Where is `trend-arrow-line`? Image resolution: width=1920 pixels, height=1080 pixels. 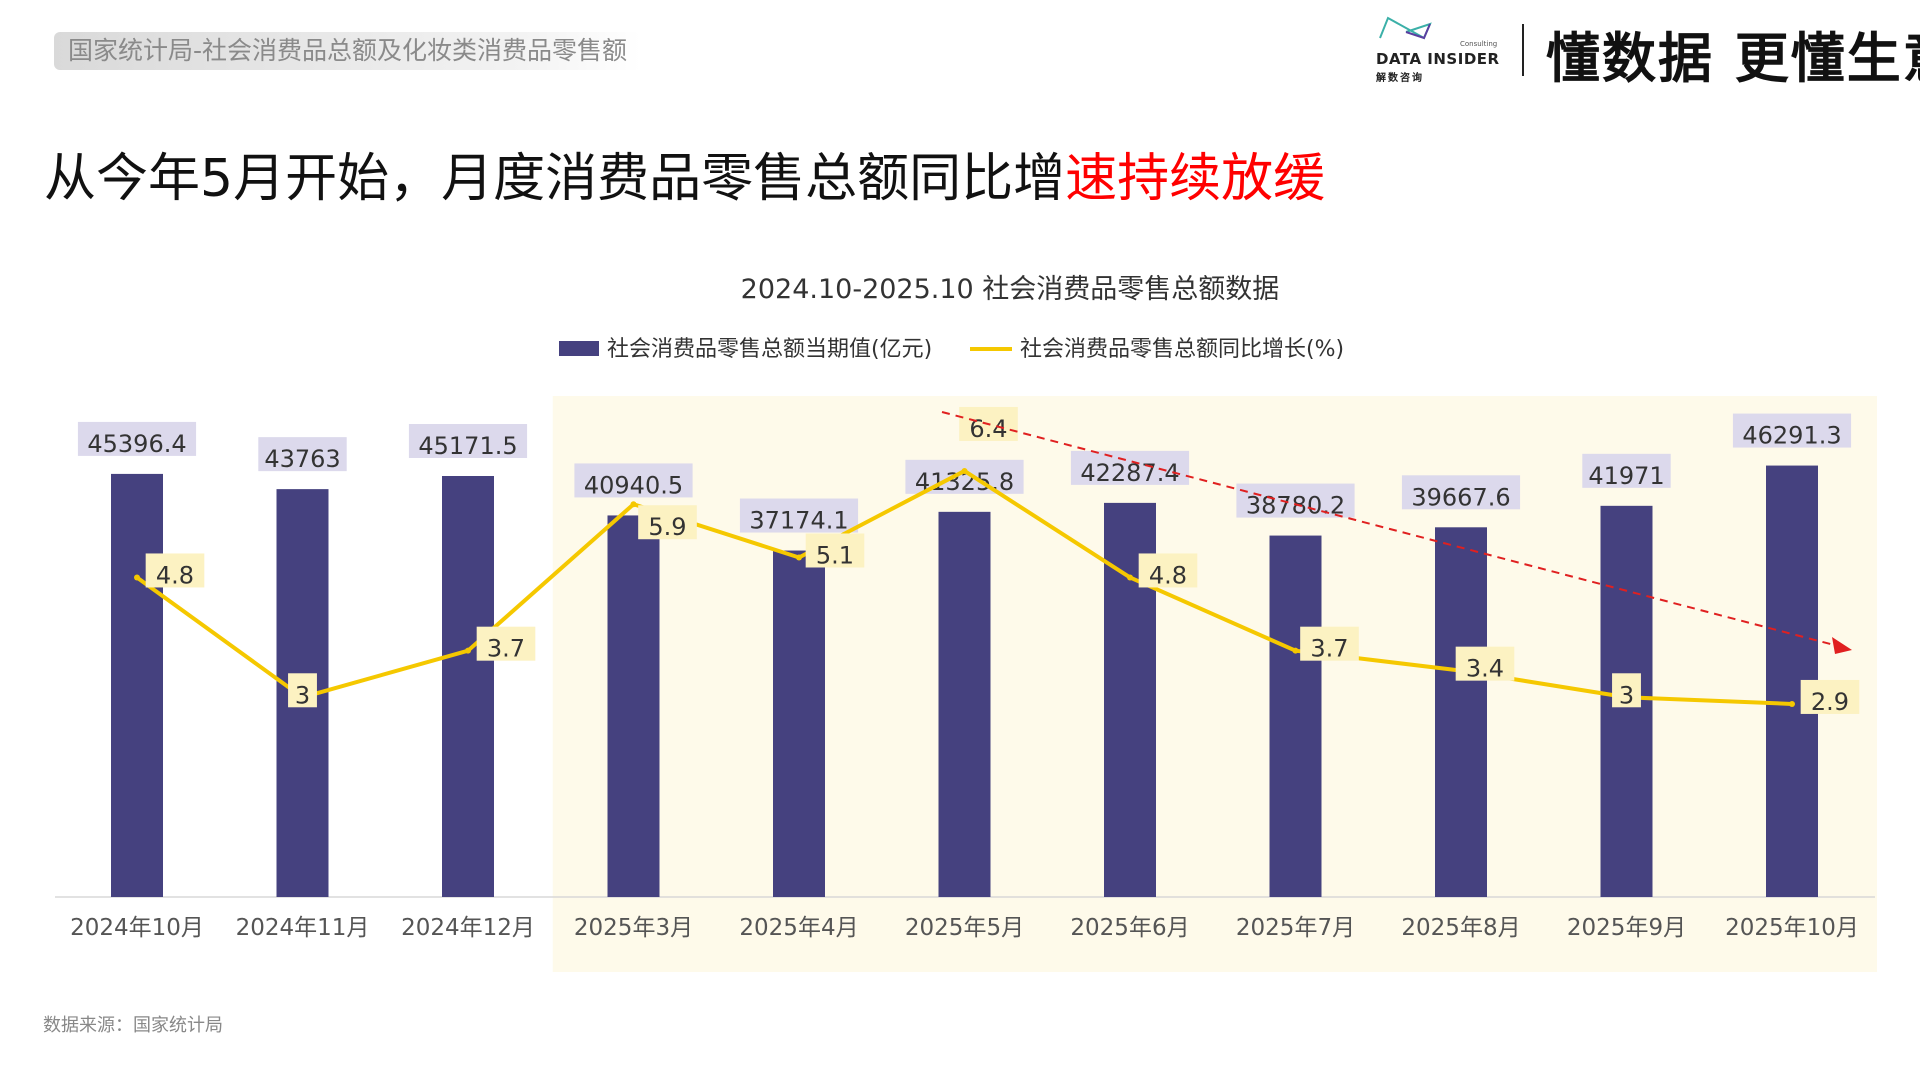 trend-arrow-line is located at coordinates (1390, 529).